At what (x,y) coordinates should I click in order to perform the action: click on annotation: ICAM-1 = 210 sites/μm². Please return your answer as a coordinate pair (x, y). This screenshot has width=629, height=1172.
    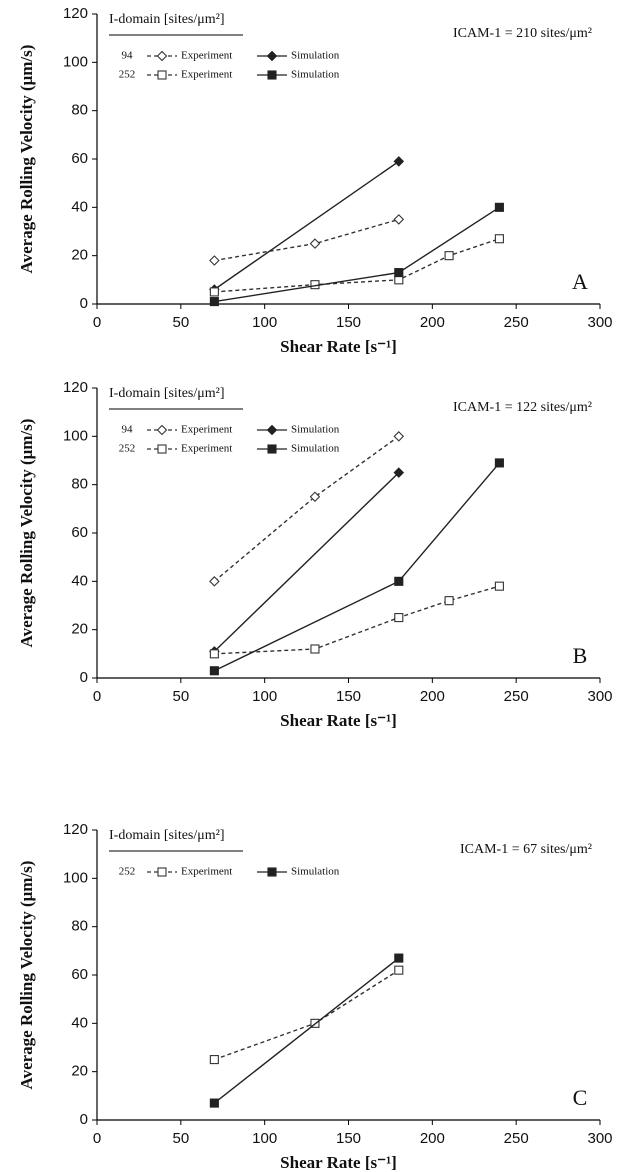
    Looking at the image, I should click on (522, 33).